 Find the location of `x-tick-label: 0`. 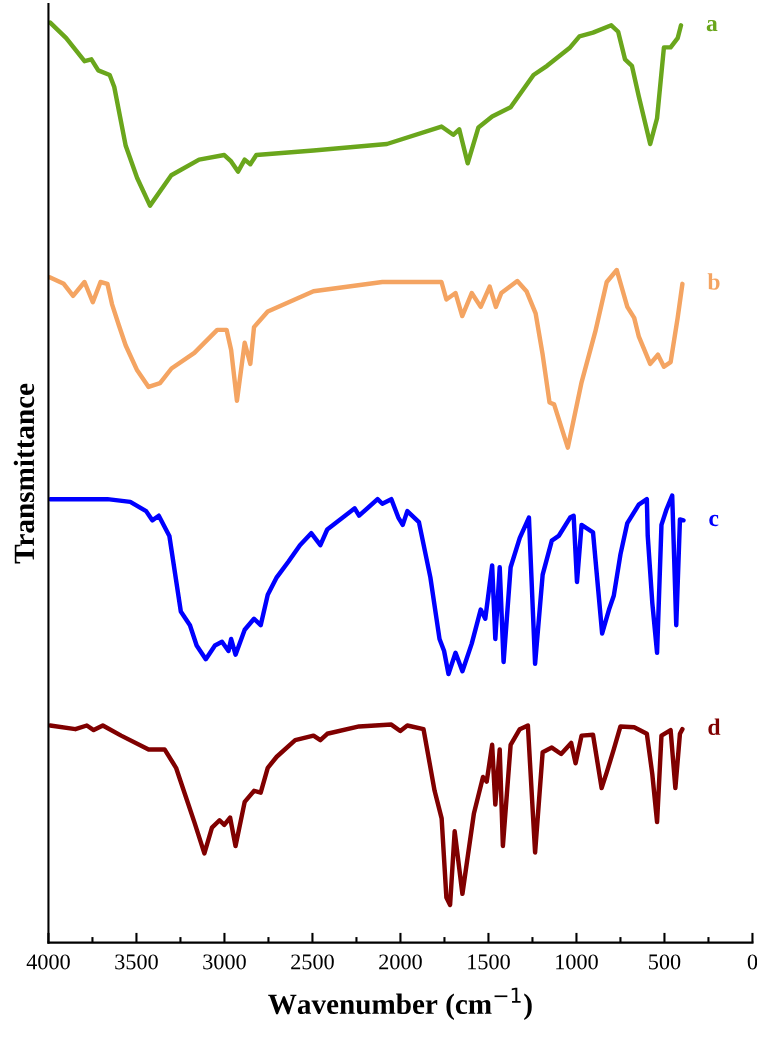

x-tick-label: 0 is located at coordinates (752, 962).